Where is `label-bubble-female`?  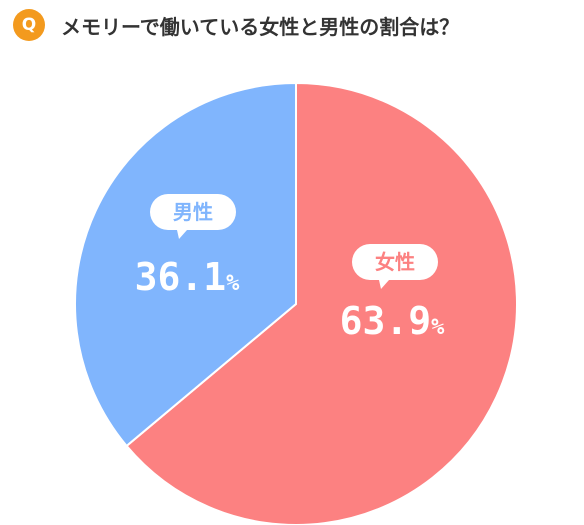 label-bubble-female is located at coordinates (395, 266).